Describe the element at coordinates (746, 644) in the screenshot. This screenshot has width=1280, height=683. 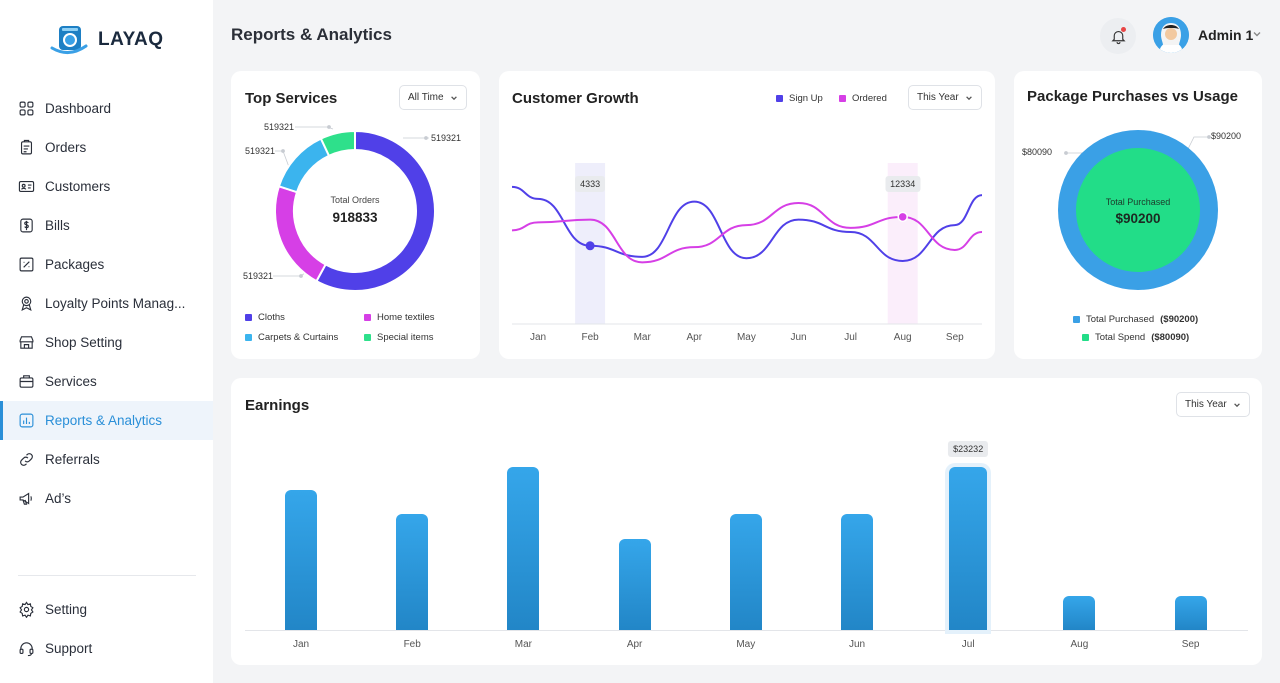
I see `x-tick-label: May` at that location.